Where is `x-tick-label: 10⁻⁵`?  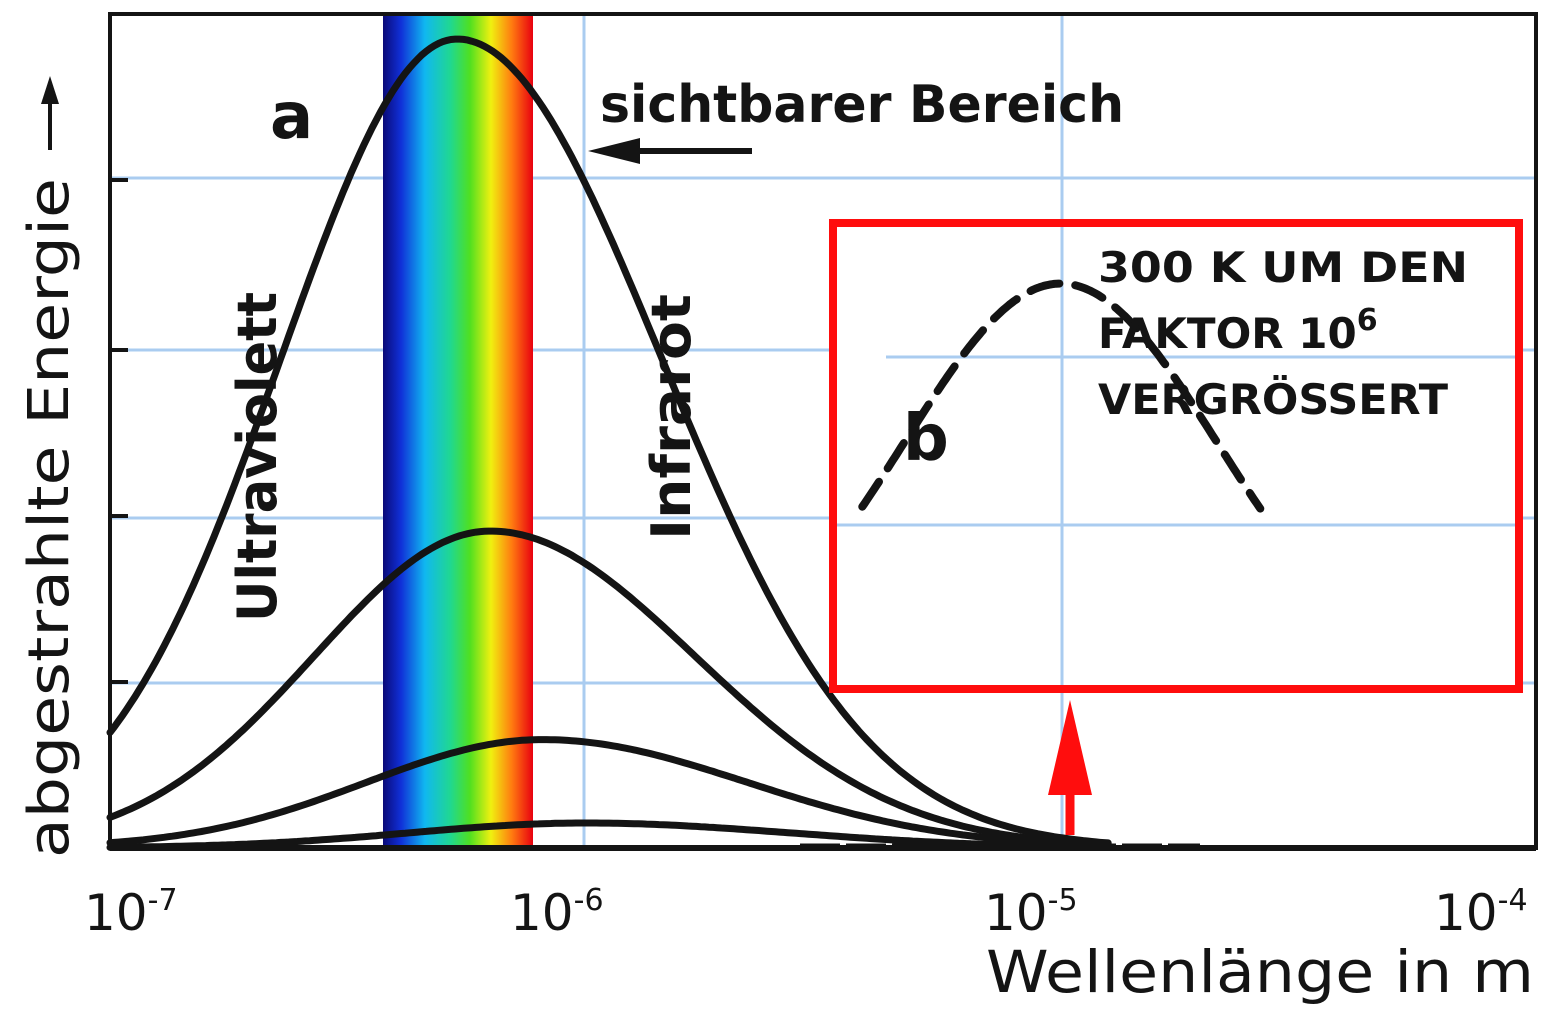
x-tick-label: 10⁻⁵ is located at coordinates (1031, 912).